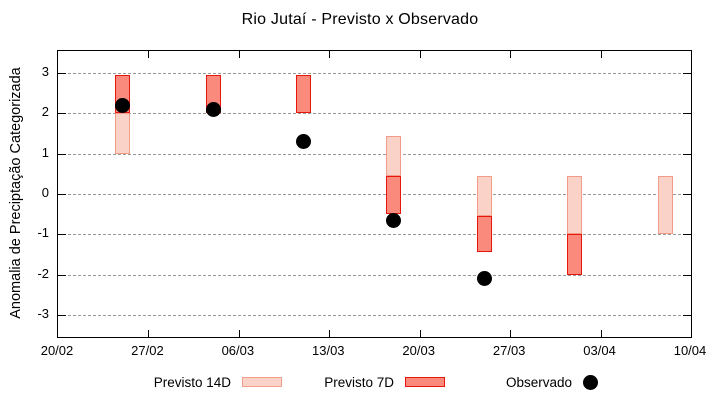 Image resolution: width=720 pixels, height=400 pixels. I want to click on y-tick-label: 1, so click(45, 152).